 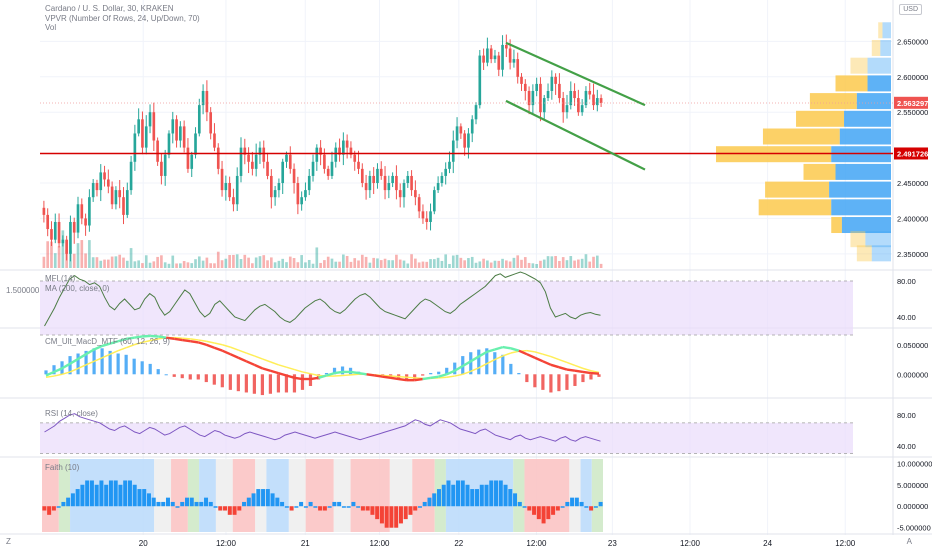 What do you see at coordinates (109, 8) in the screenshot?
I see `symbol-title: Cardano / U. S. Dollar, 30, KRAKEN` at bounding box center [109, 8].